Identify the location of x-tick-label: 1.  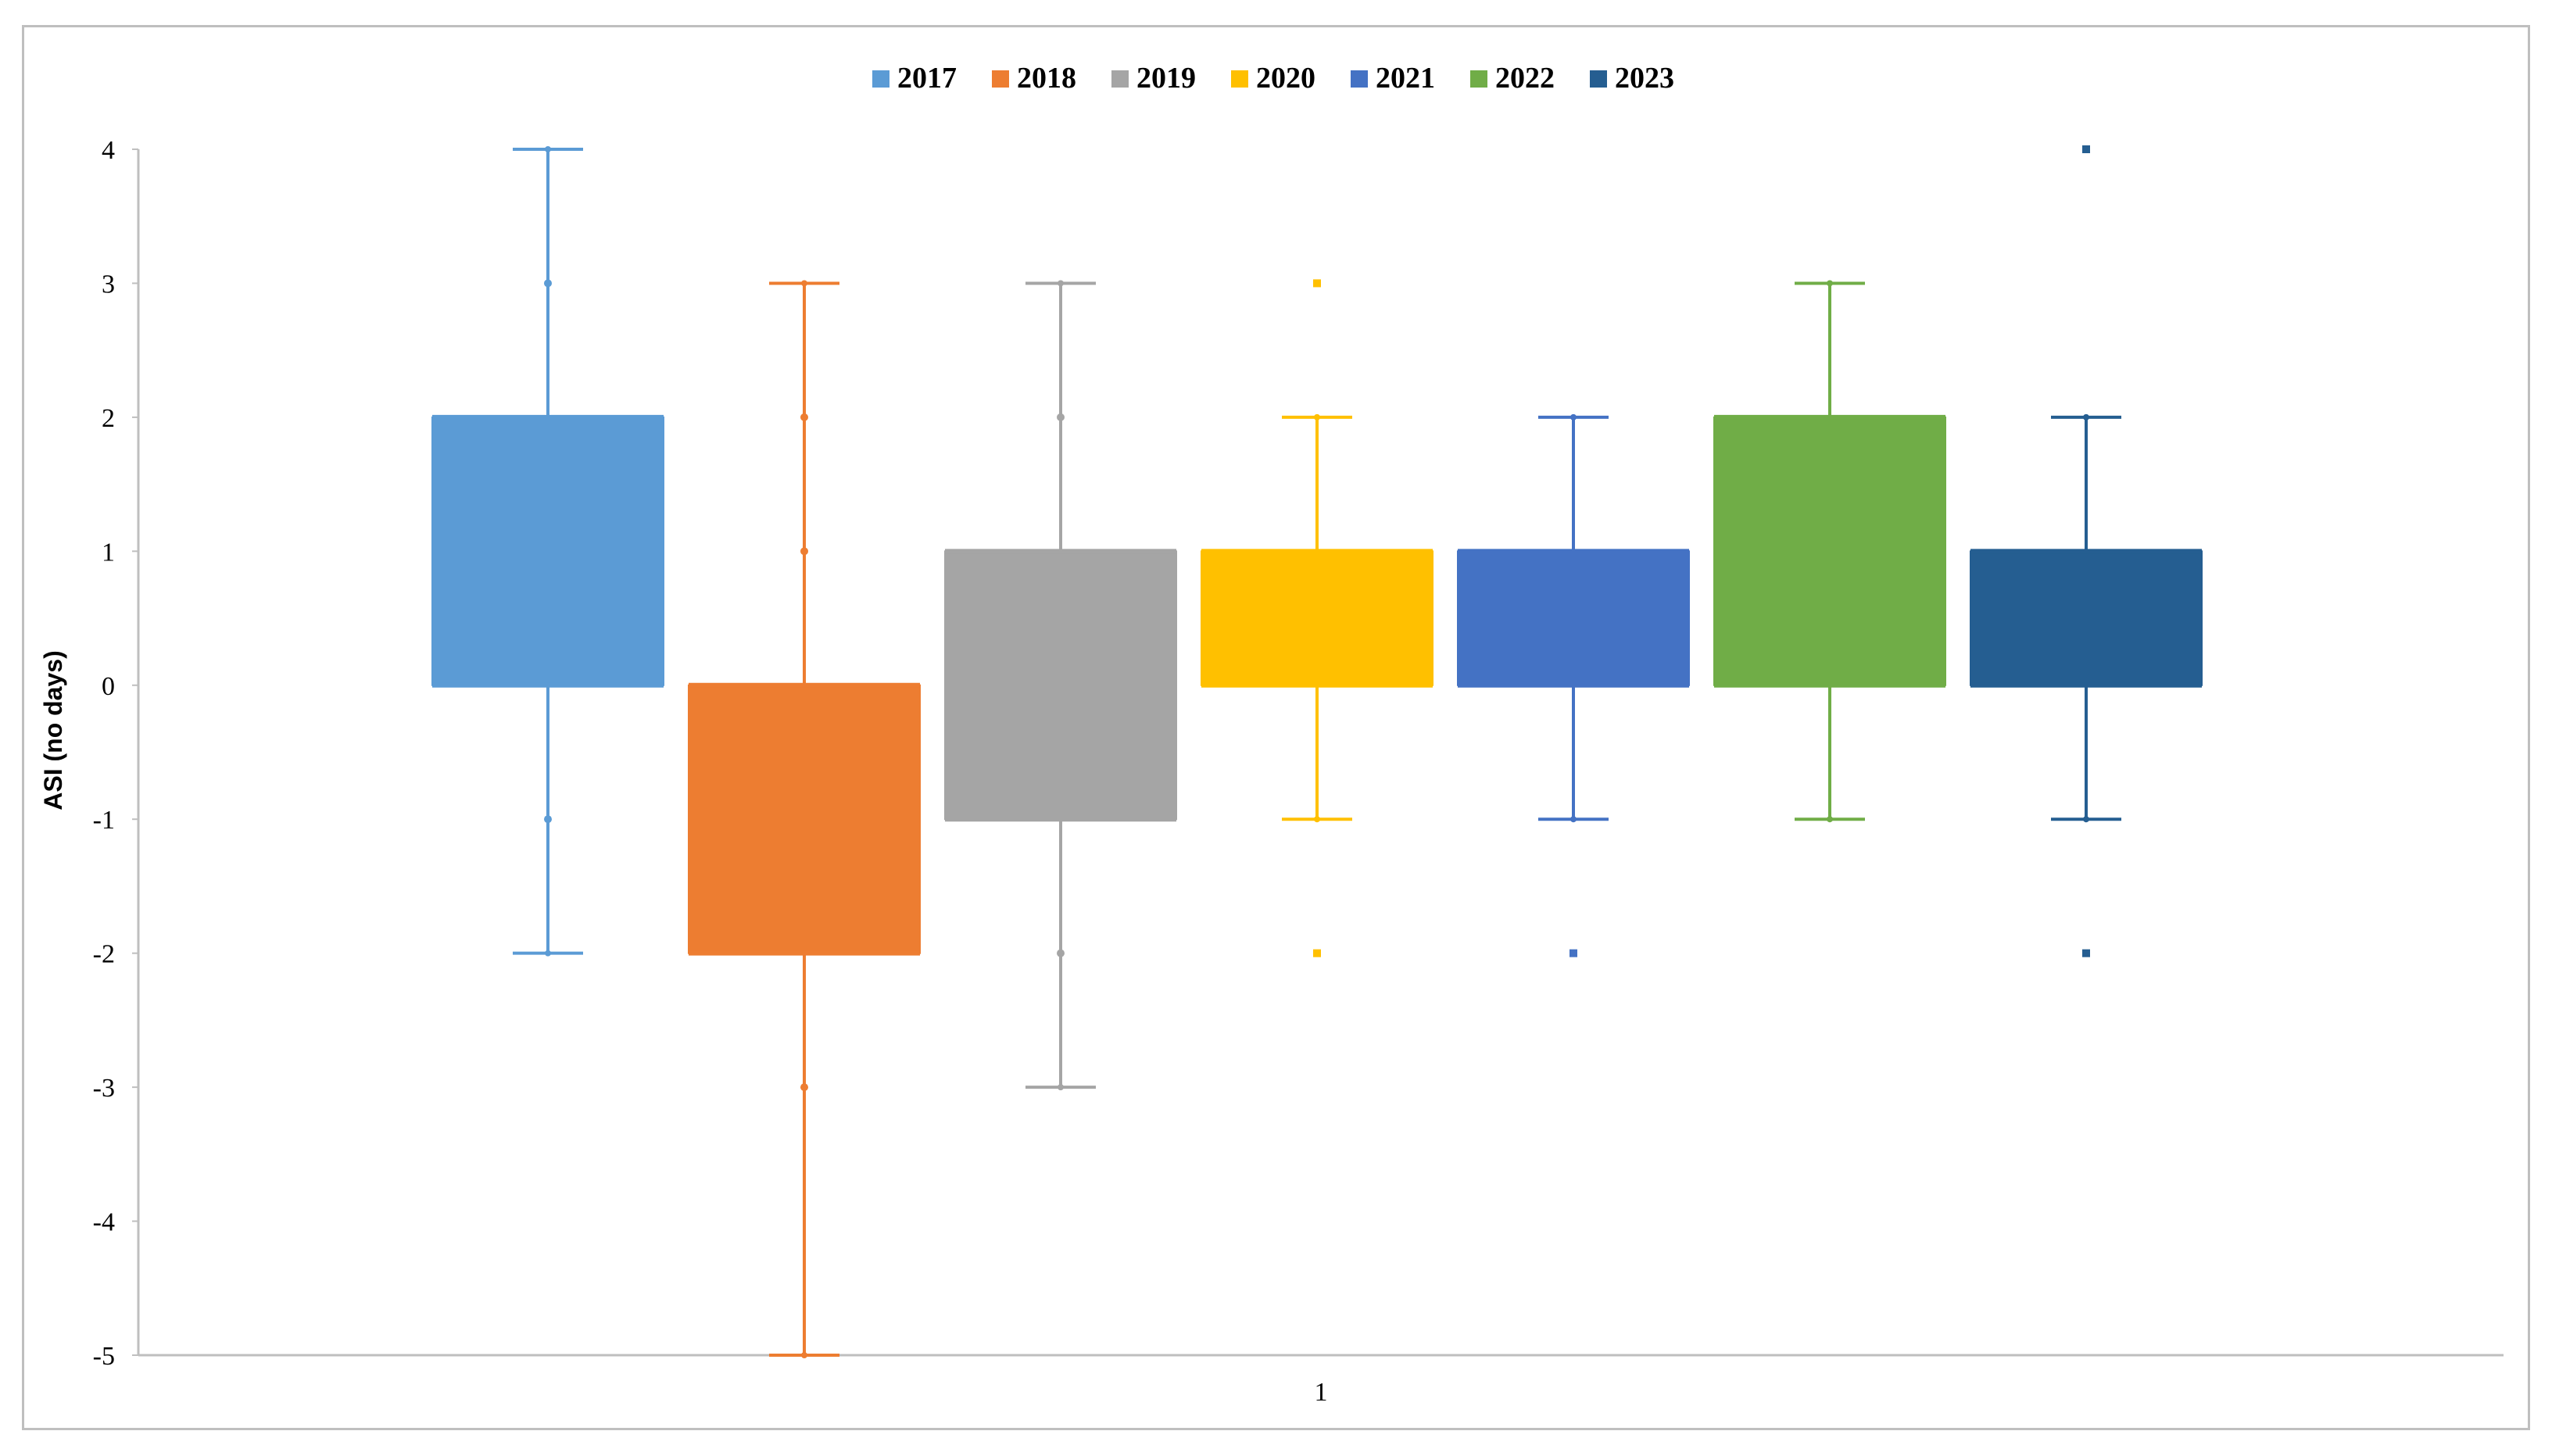
(1321, 1392).